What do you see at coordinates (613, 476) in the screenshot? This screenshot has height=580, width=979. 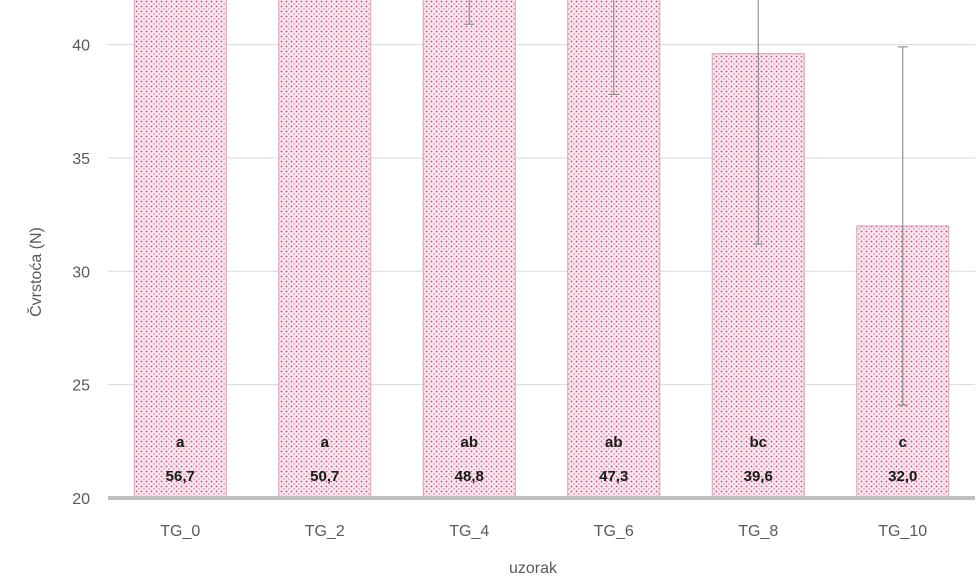 I see `value-label: 47,3` at bounding box center [613, 476].